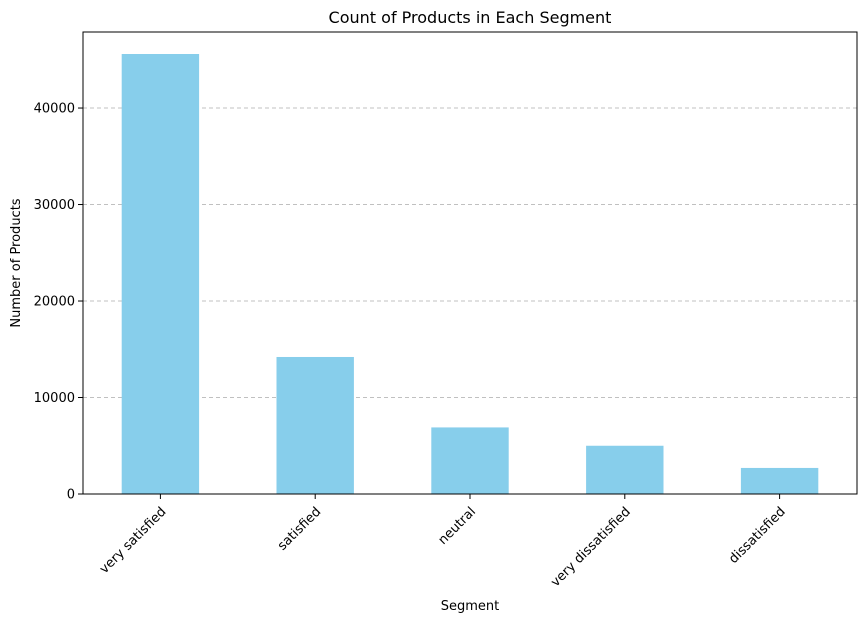 The width and height of the screenshot is (868, 623). Describe the element at coordinates (470, 606) in the screenshot. I see `x-axis-label: Segment` at that location.